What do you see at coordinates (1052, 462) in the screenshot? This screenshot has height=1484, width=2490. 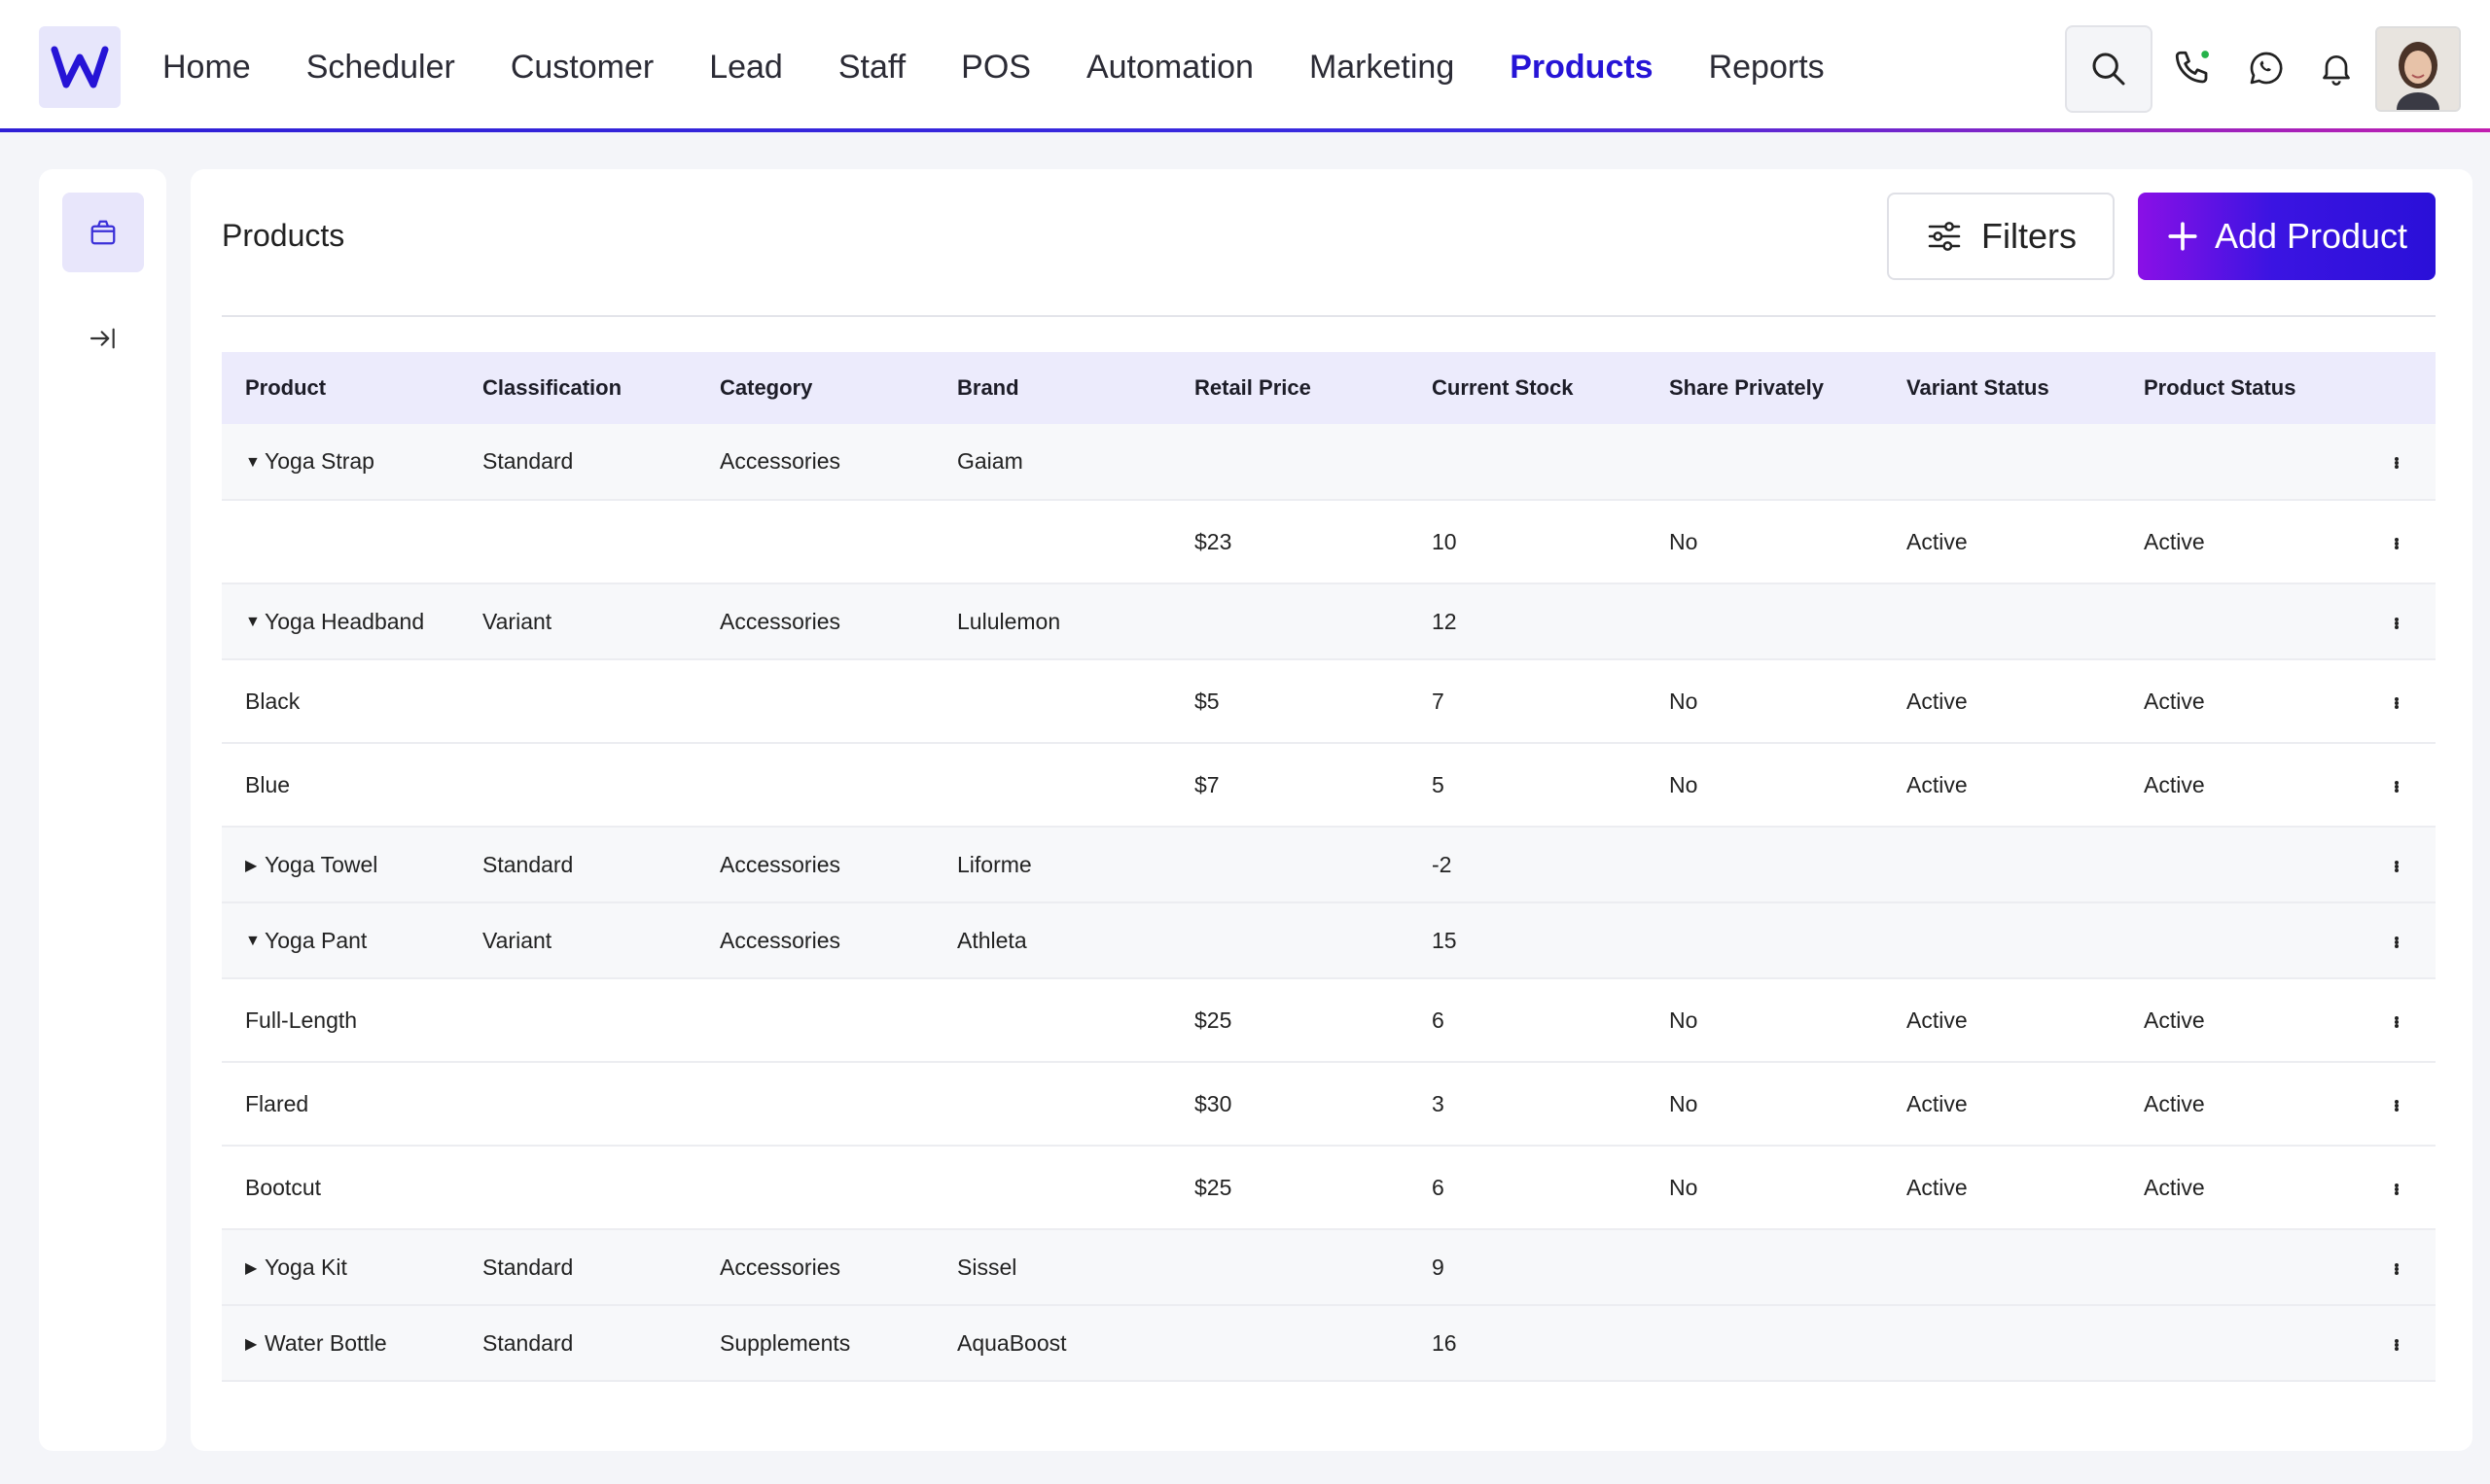 I see `table-cell: Gaiam` at bounding box center [1052, 462].